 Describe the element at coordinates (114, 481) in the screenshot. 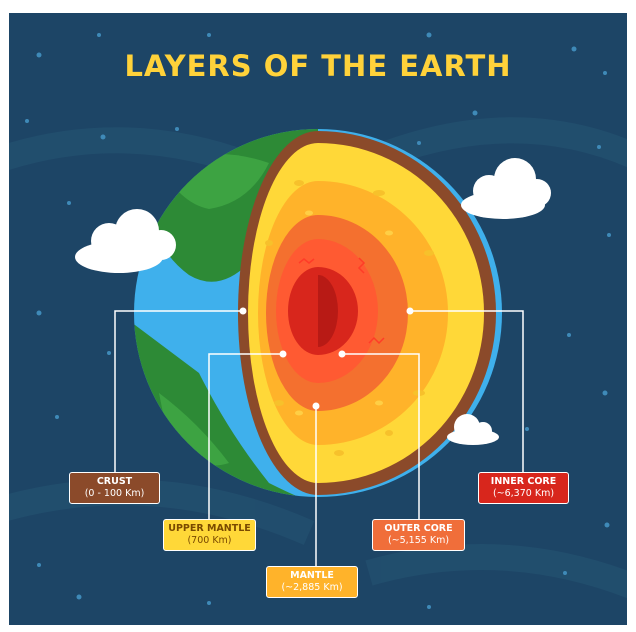

I see `layer-name: CRUST` at that location.